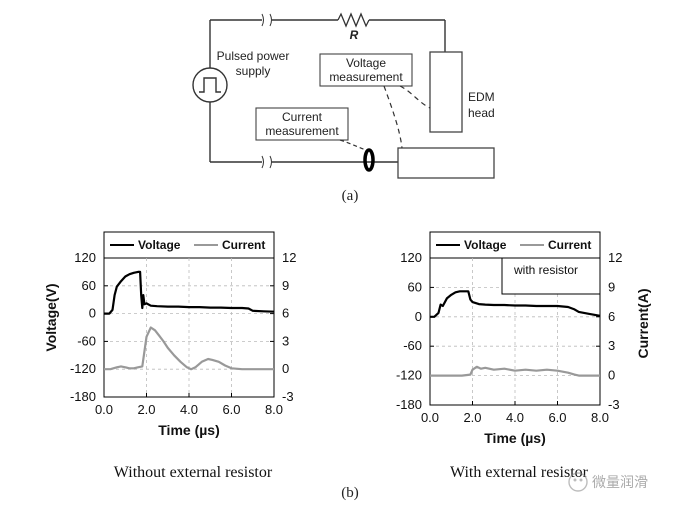 The width and height of the screenshot is (676, 513). Describe the element at coordinates (519, 472) in the screenshot. I see `chart-caption: With external resistor` at that location.